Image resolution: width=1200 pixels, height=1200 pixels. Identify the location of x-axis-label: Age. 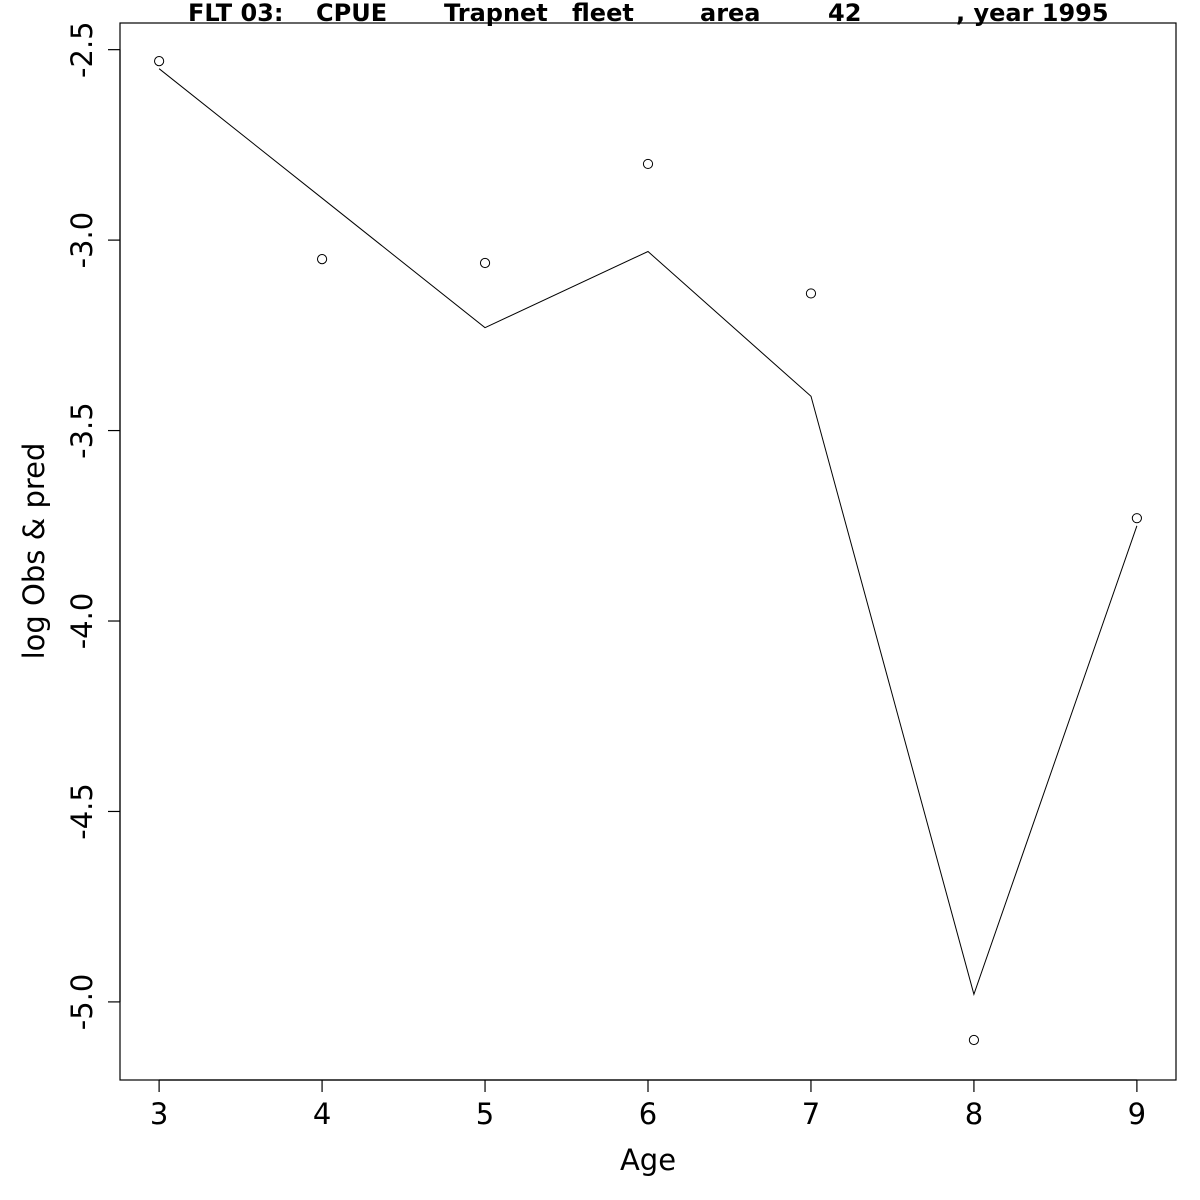
(648, 1160).